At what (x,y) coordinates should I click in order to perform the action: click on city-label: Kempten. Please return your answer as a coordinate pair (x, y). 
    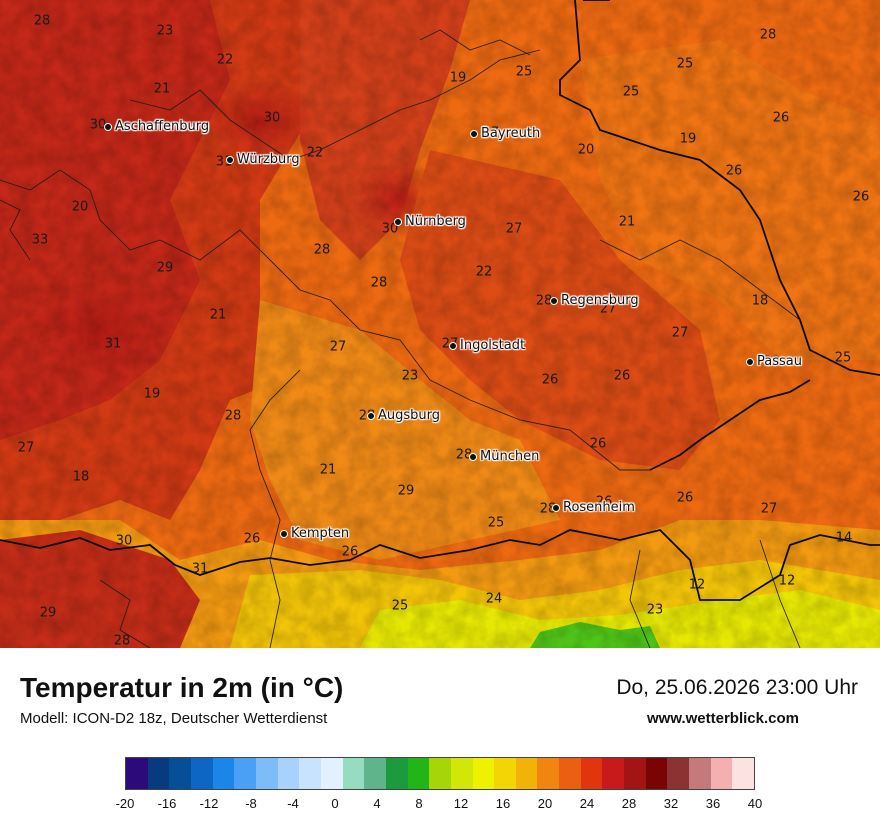
    Looking at the image, I should click on (320, 533).